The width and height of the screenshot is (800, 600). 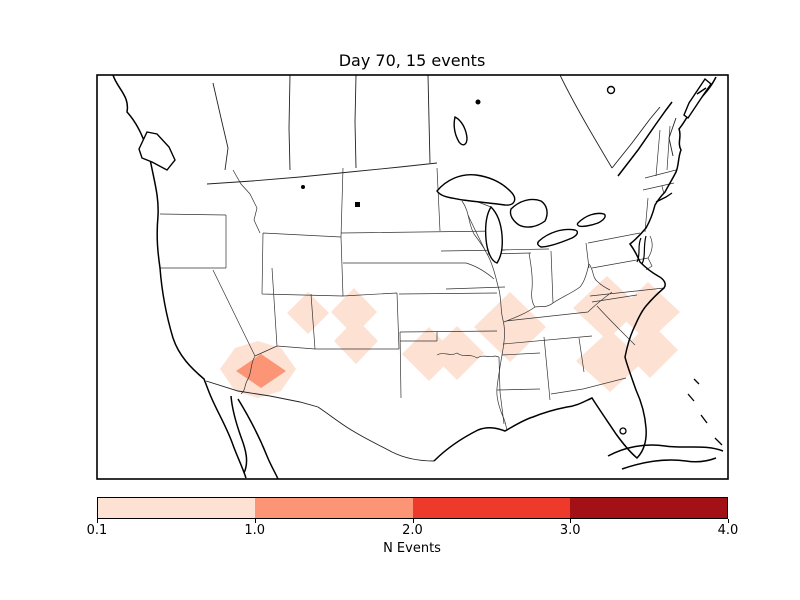 What do you see at coordinates (354, 312) in the screenshot?
I see `event-footprint-central-colorado-north` at bounding box center [354, 312].